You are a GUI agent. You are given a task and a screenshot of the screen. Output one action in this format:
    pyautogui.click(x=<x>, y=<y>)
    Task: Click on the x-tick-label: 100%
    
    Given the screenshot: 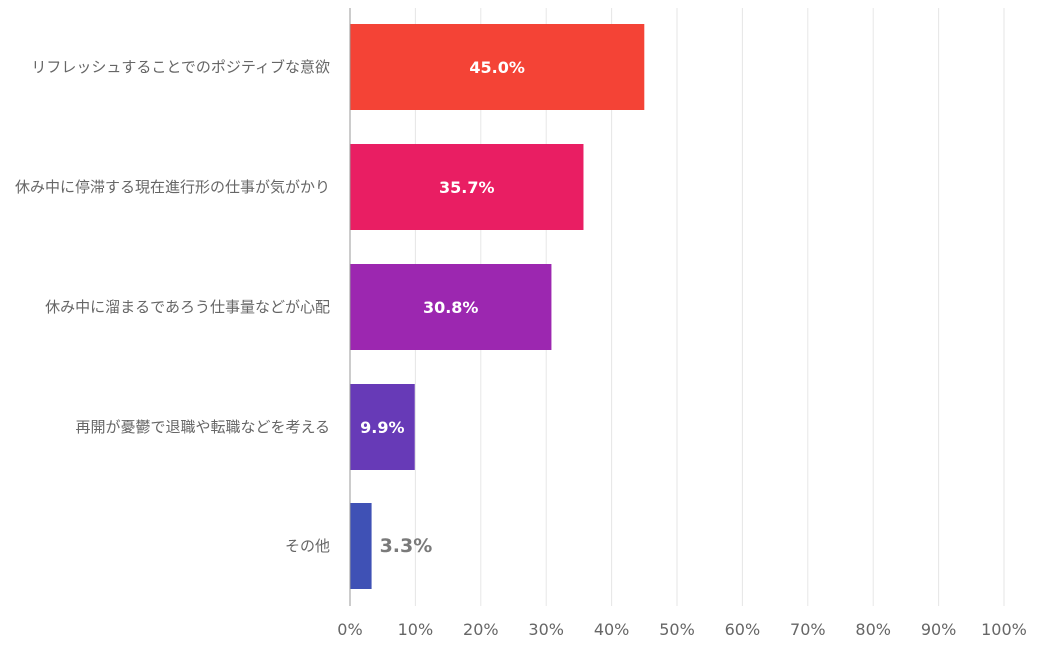 What is the action you would take?
    pyautogui.click(x=1004, y=629)
    